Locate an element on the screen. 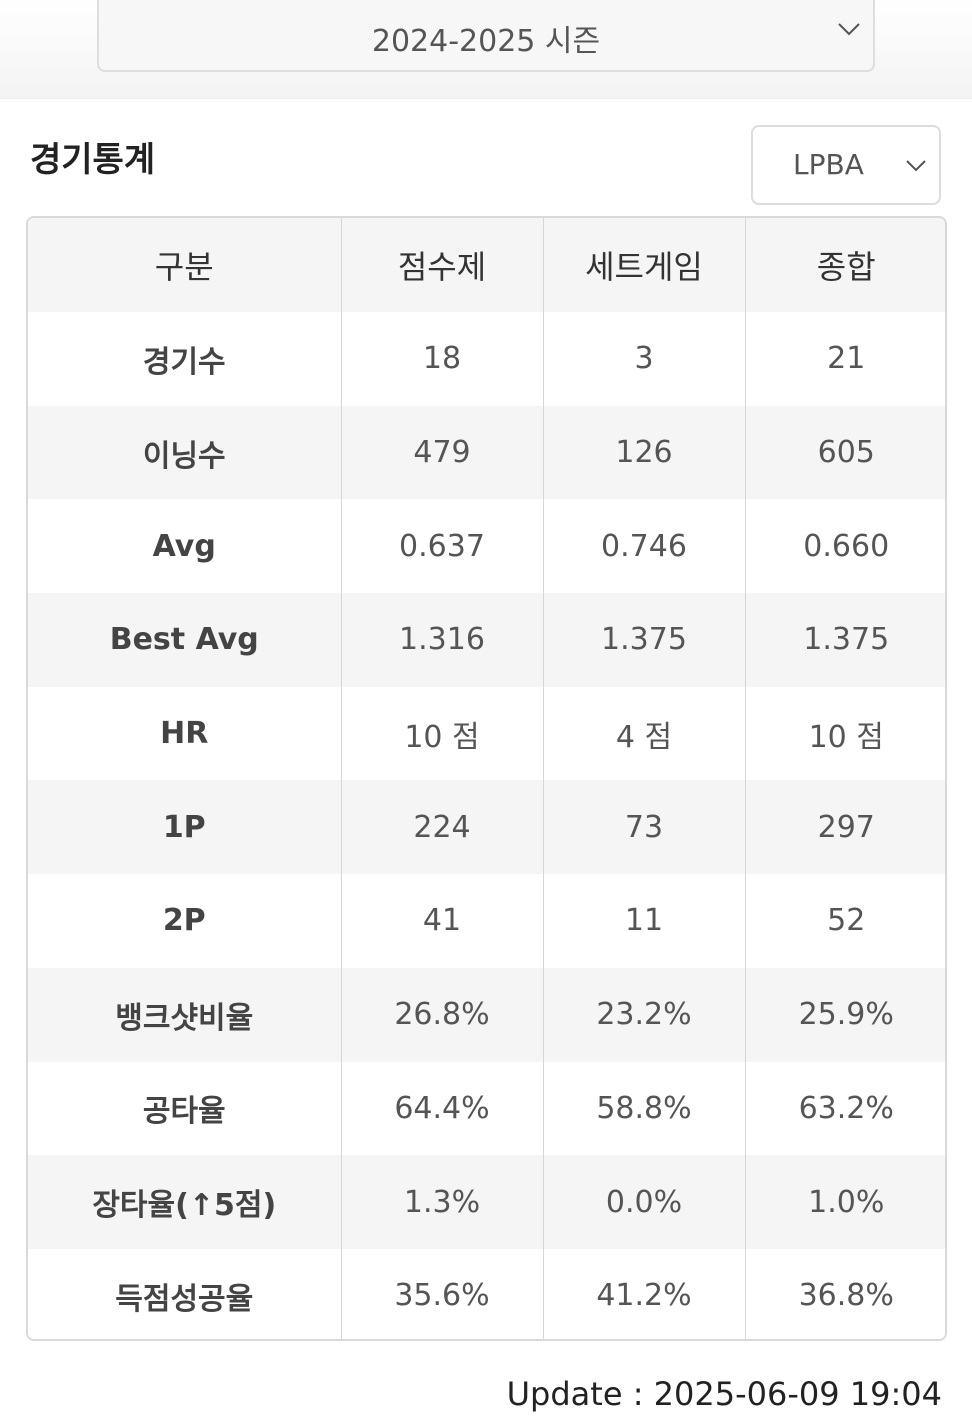  table-cell: 11 is located at coordinates (643, 921).